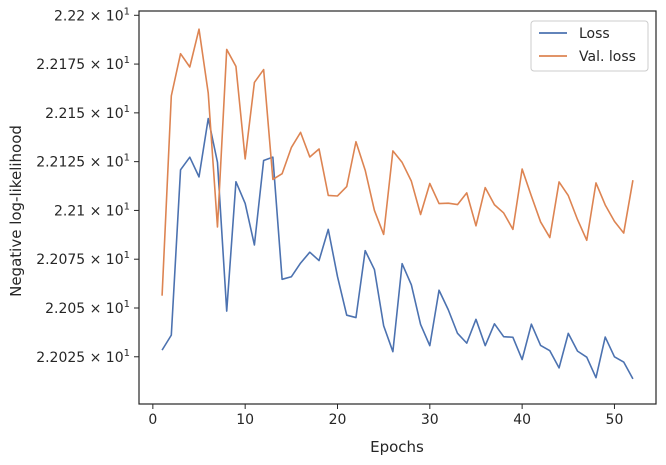 Image resolution: width=666 pixels, height=465 pixels. Describe the element at coordinates (79, 65) in the screenshot. I see `y-tick-label-base: 2.2175 × 10` at that location.